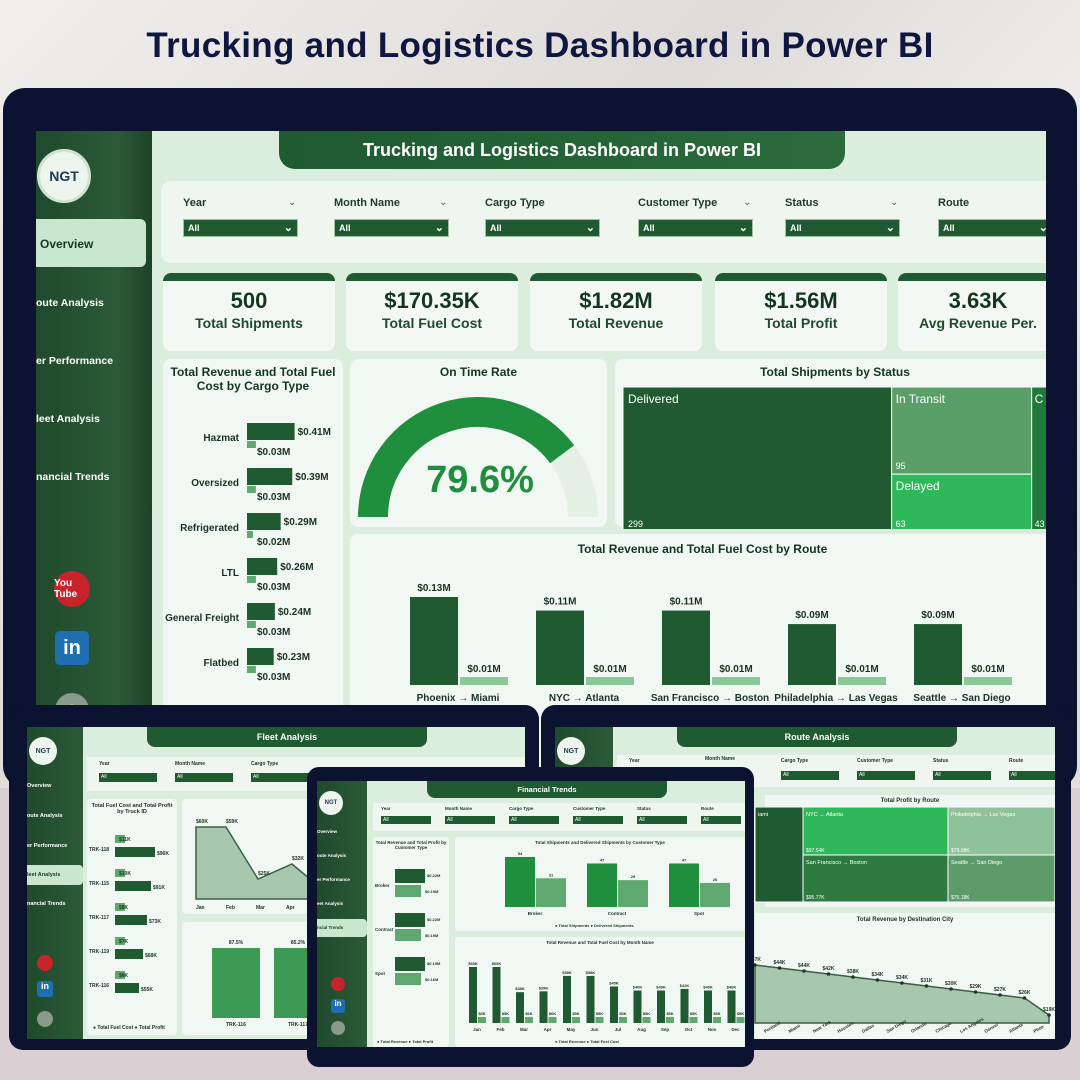  I want to click on filter-label: Cargo Type, so click(795, 761).